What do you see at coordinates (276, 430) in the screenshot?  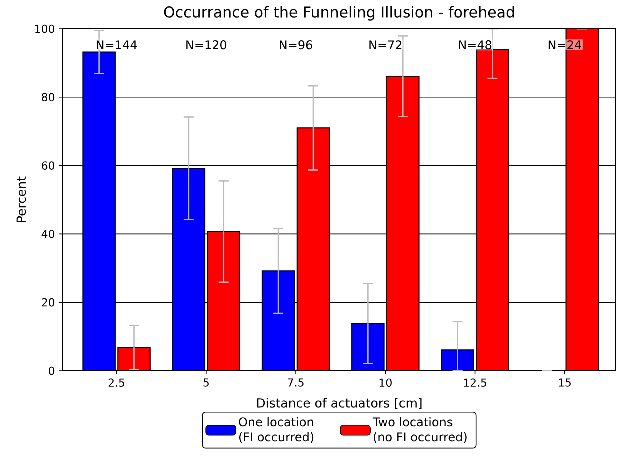 I see `legend-label: One location (FI occurred)` at bounding box center [276, 430].